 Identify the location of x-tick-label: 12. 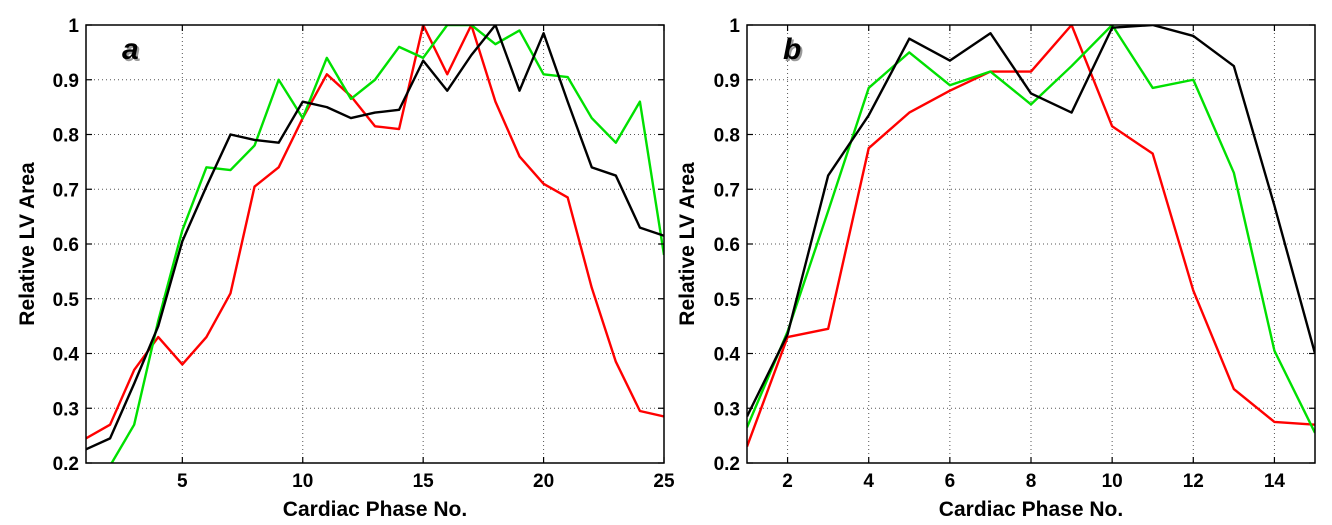
(1193, 481).